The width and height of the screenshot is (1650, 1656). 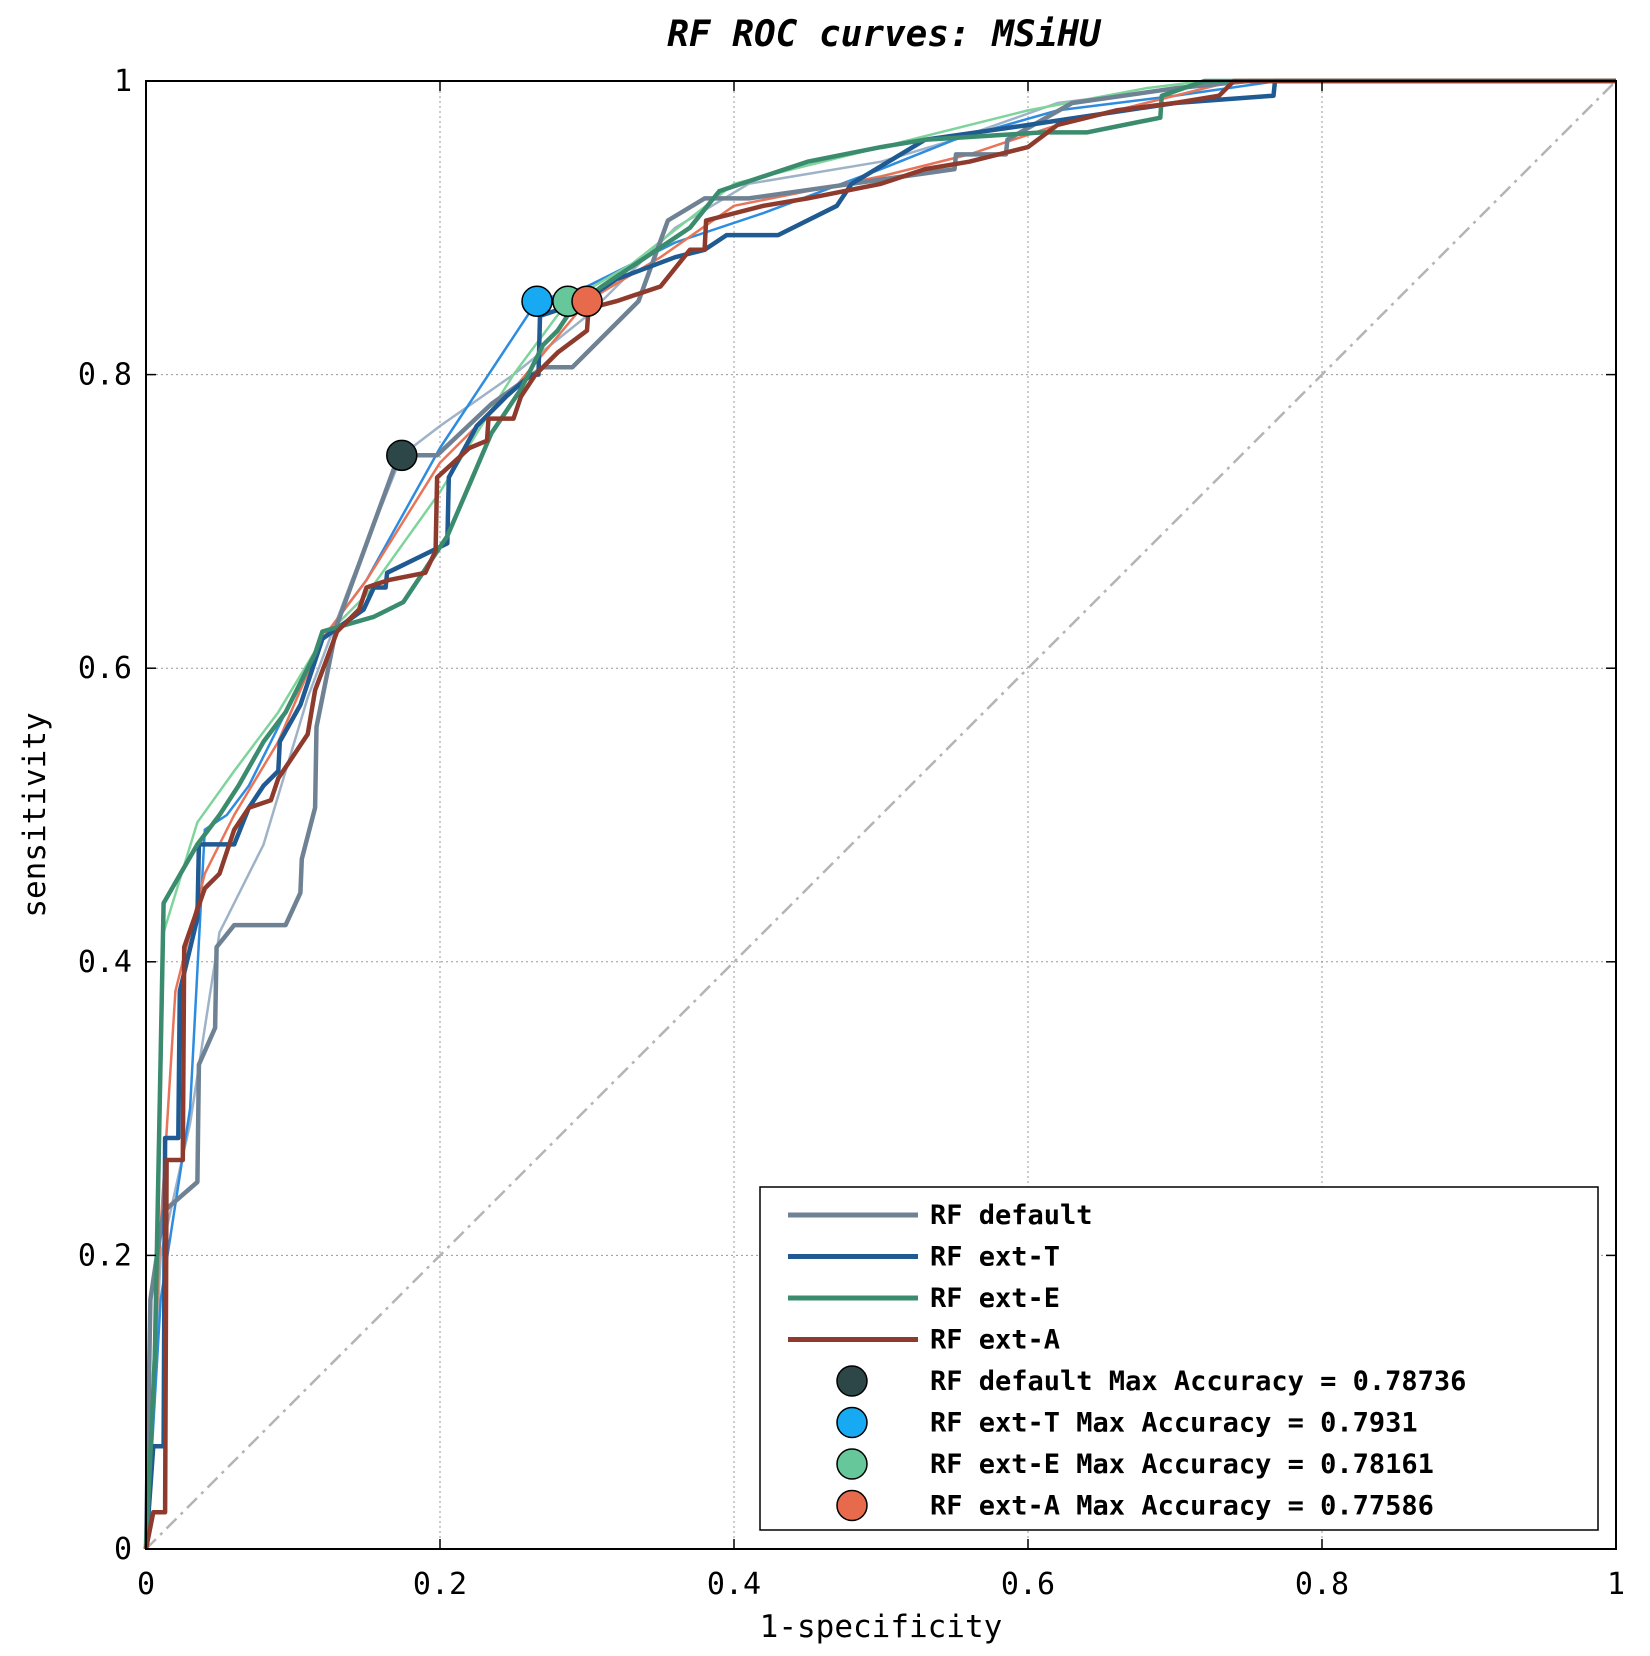 I want to click on legend-label: RF default Max Accuracy = 0.78736, so click(x=1198, y=1381).